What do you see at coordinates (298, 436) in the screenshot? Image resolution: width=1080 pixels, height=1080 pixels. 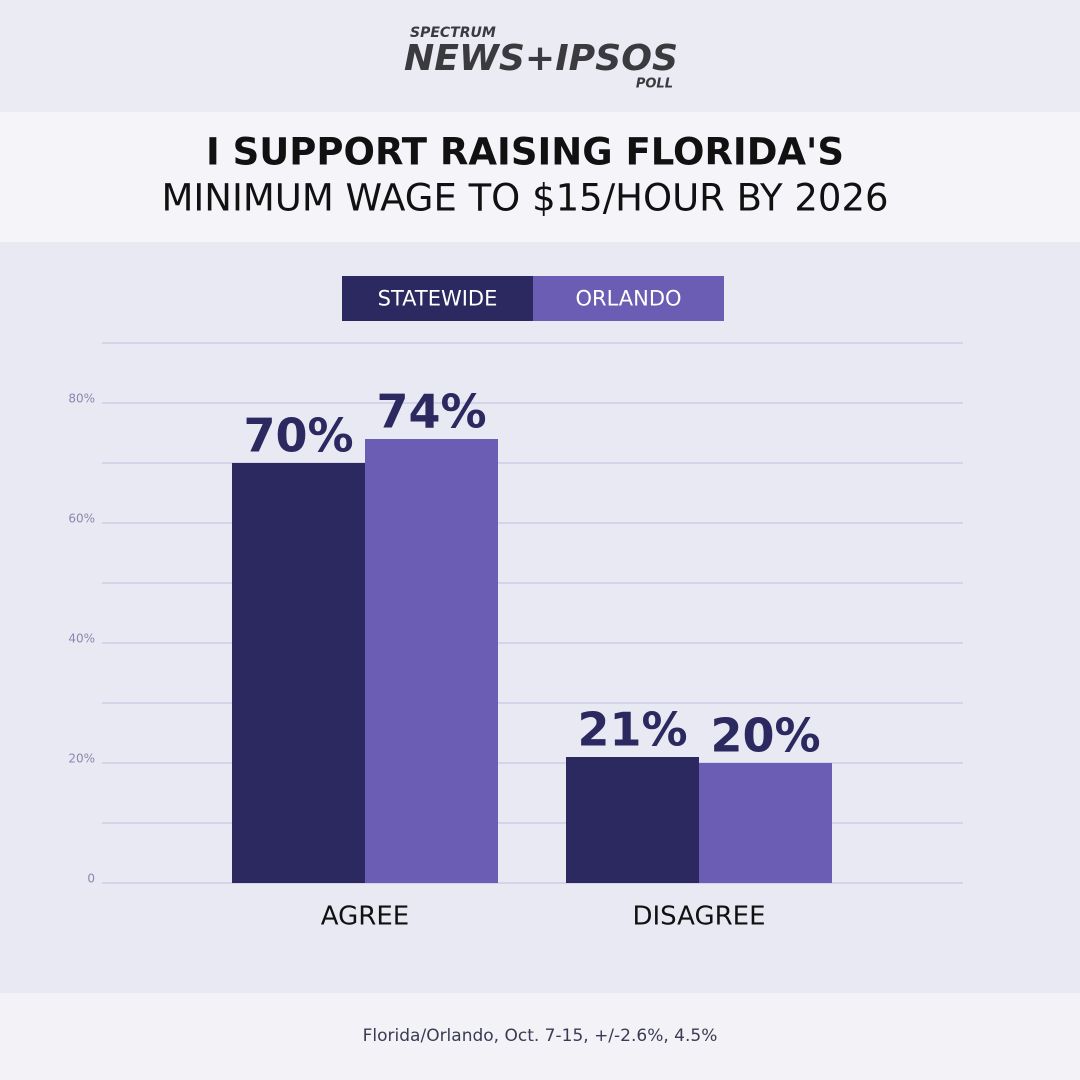 I see `value-label: 70%` at bounding box center [298, 436].